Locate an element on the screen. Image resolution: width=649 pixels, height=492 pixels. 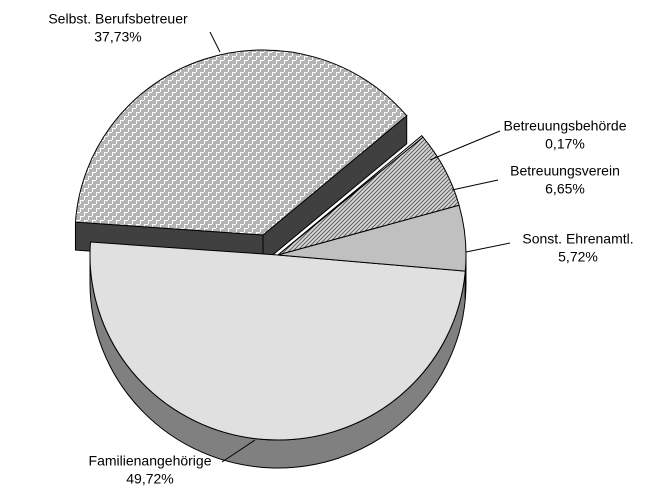
slice-value-label: 0,17% is located at coordinates (565, 144).